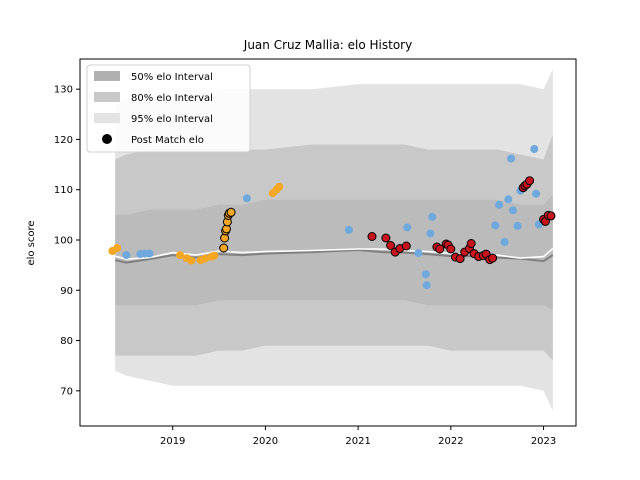 The image size is (640, 480). Describe the element at coordinates (196, 223) in the screenshot. I see `series-orange` at that location.